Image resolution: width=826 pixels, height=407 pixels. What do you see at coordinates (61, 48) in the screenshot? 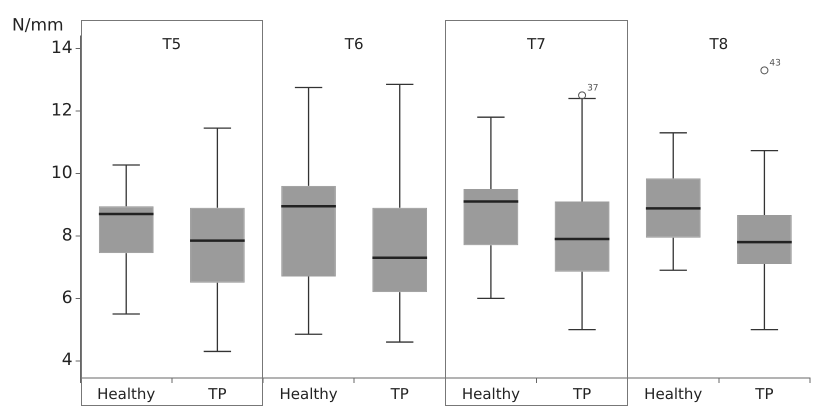
I see `y-tick-label: 14` at bounding box center [61, 48].